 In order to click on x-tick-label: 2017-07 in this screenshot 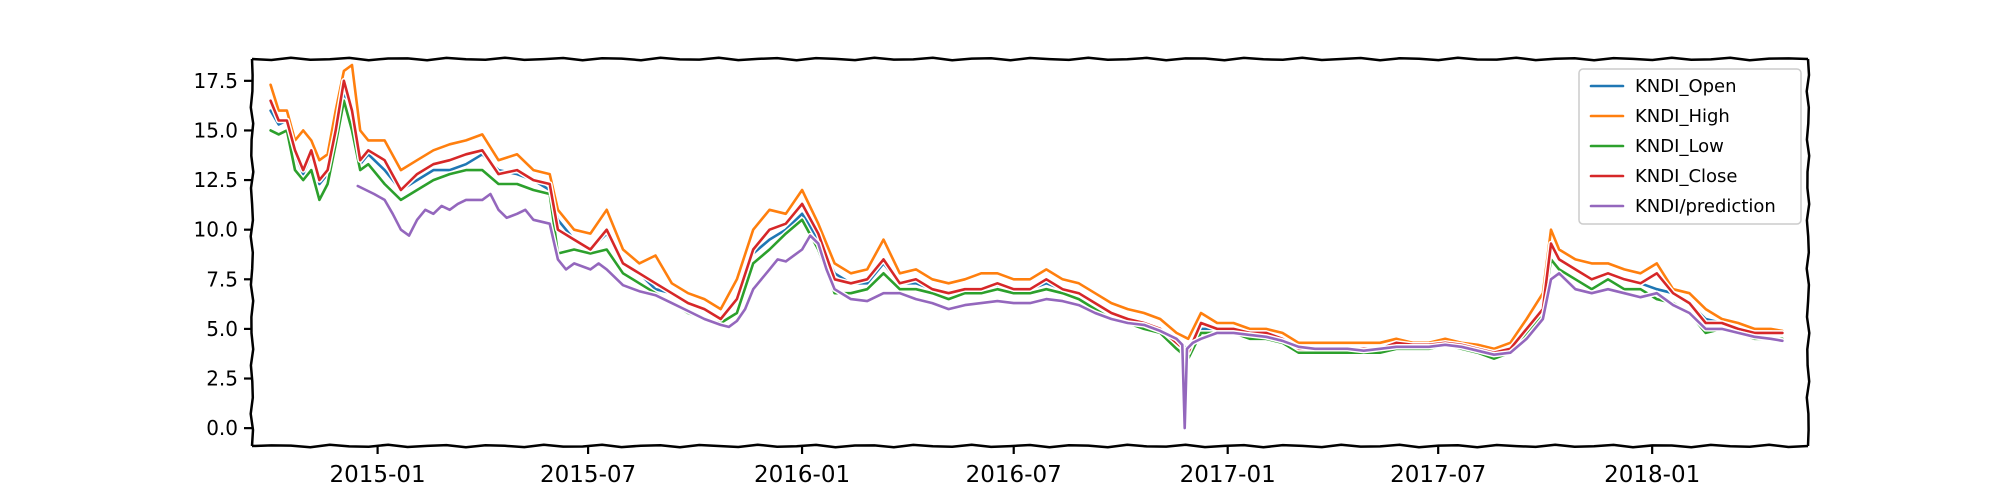, I will do `click(1438, 475)`.